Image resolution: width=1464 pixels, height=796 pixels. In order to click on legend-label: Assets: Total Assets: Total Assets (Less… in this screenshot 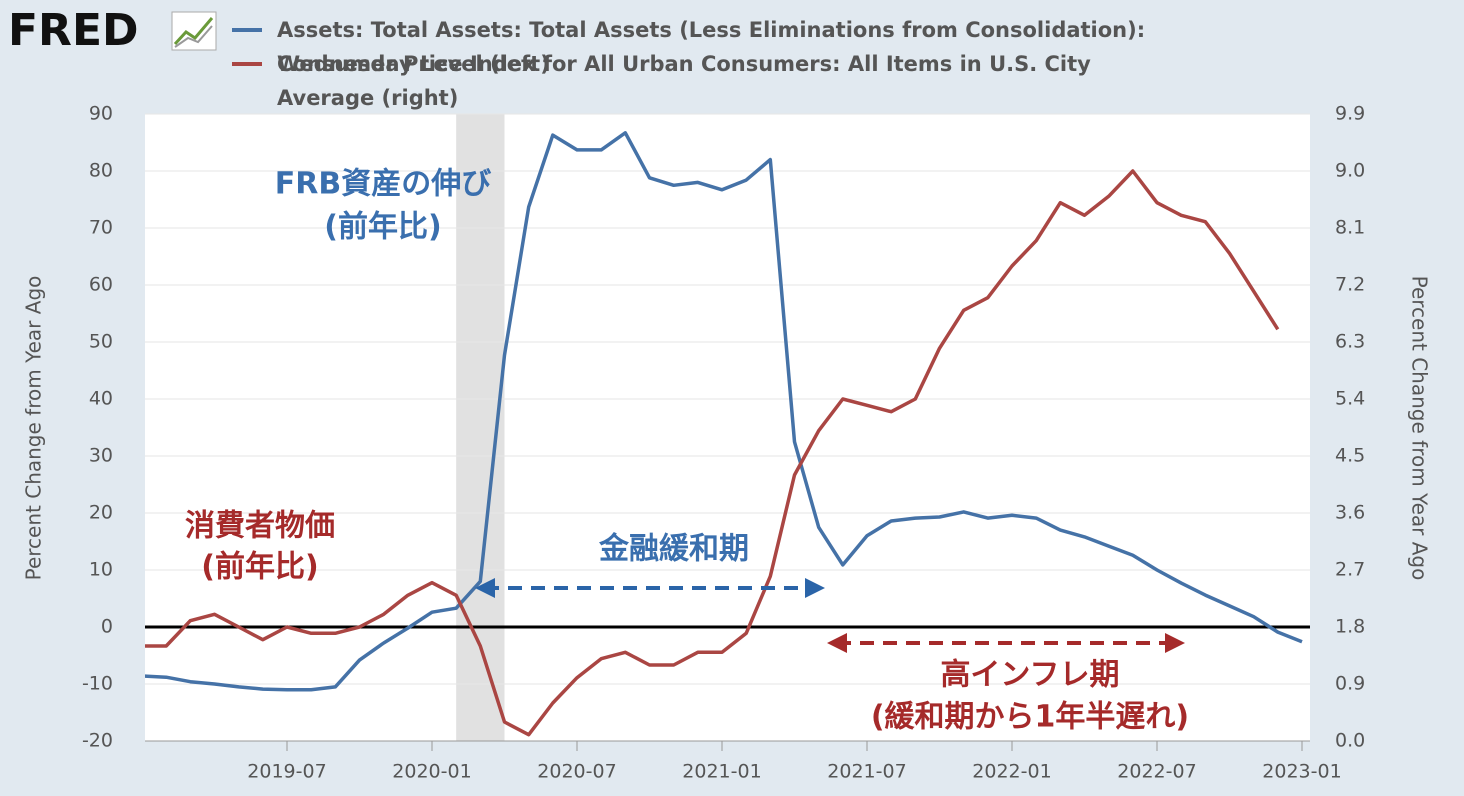, I will do `click(711, 47)`.